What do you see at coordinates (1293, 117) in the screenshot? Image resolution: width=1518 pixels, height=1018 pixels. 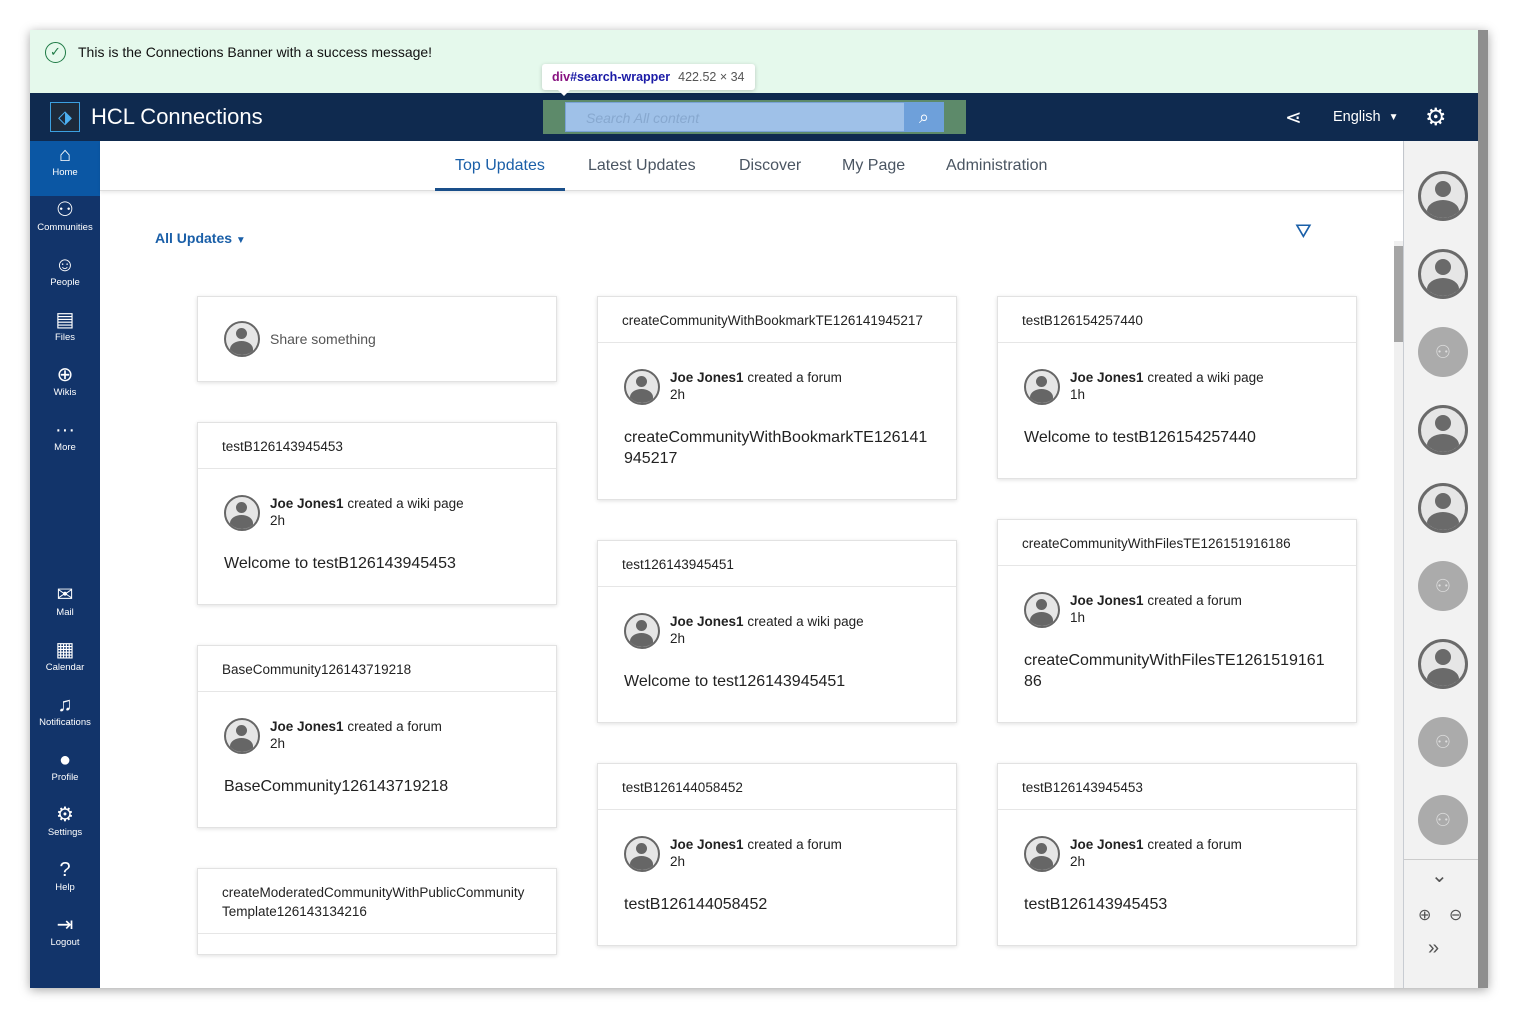 I see `share-icon: ⋖` at bounding box center [1293, 117].